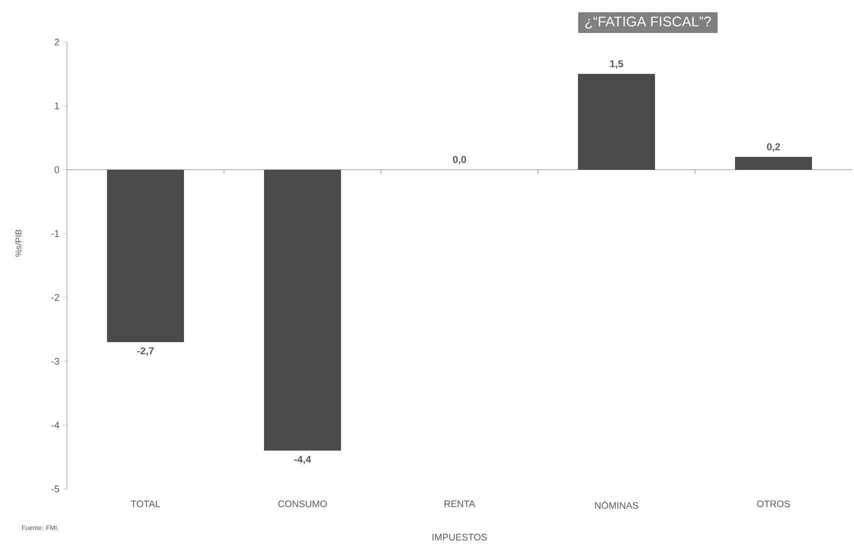 The image size is (854, 556). Describe the element at coordinates (57, 42) in the screenshot. I see `y-tick-label: 2` at that location.